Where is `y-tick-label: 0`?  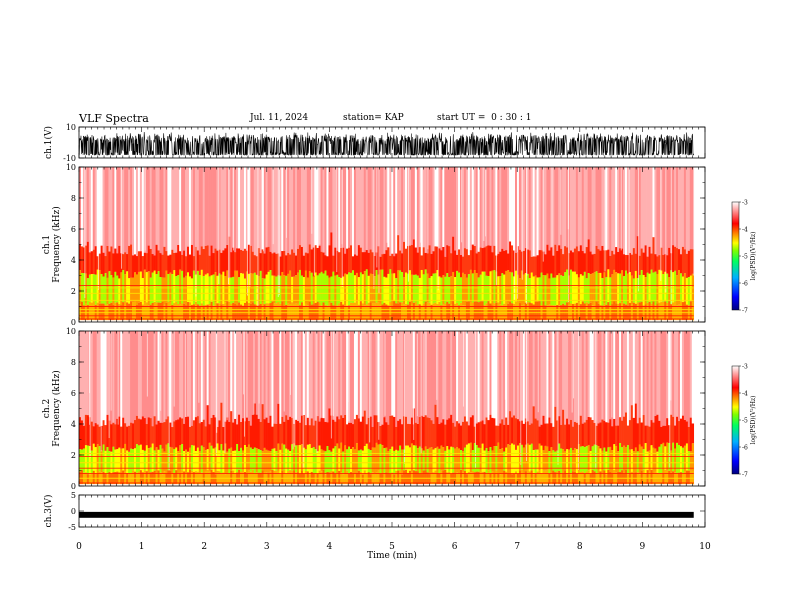
y-tick-label: 0 is located at coordinates (73, 511).